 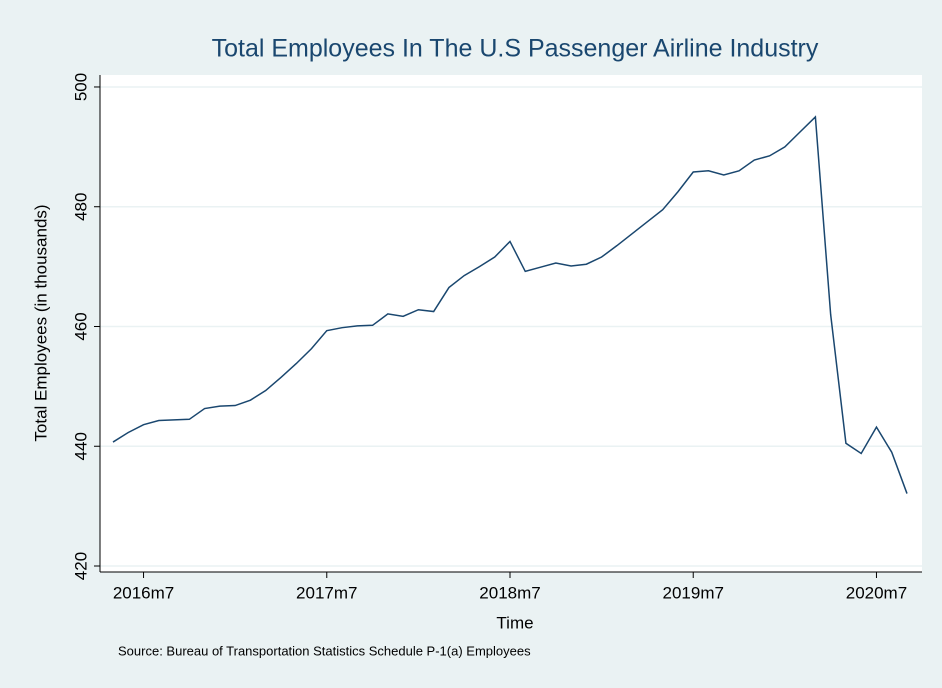 I want to click on y-axis-label: Total Employees (in thousands), so click(x=40, y=322).